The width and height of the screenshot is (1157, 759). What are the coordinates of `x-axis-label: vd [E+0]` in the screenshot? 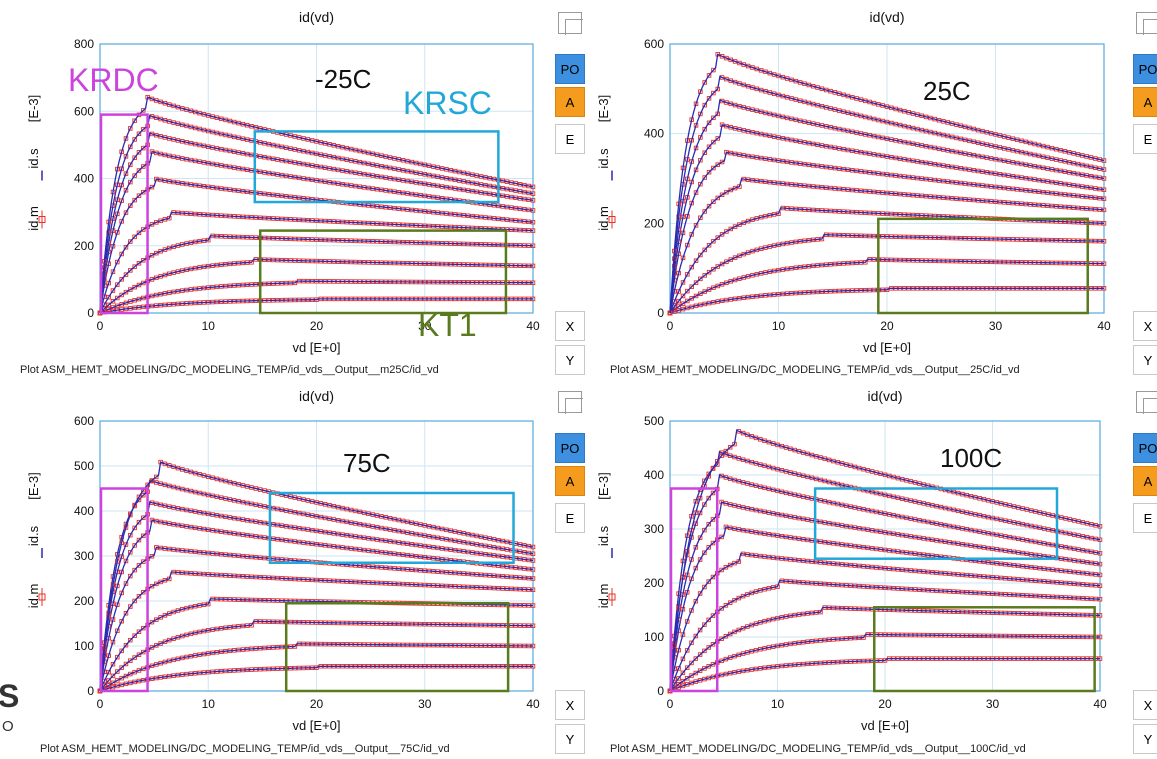 It's located at (885, 725).